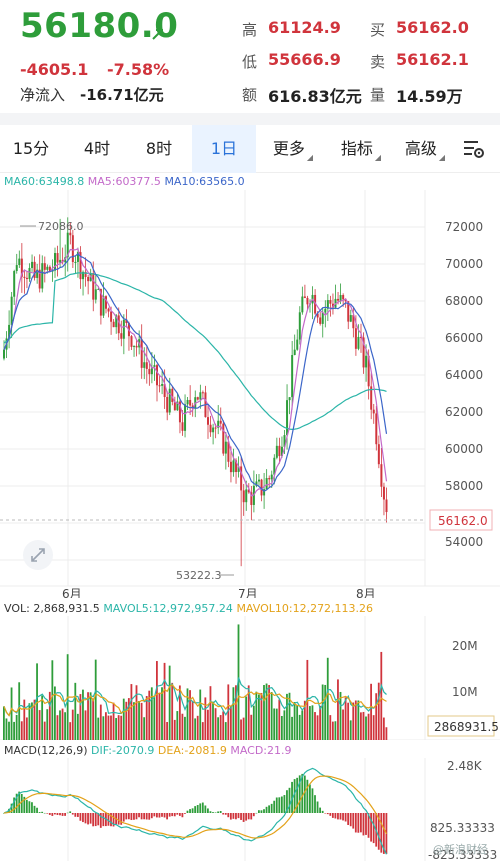  Describe the element at coordinates (315, 96) in the screenshot. I see `amount-value: 616.83亿元` at that location.